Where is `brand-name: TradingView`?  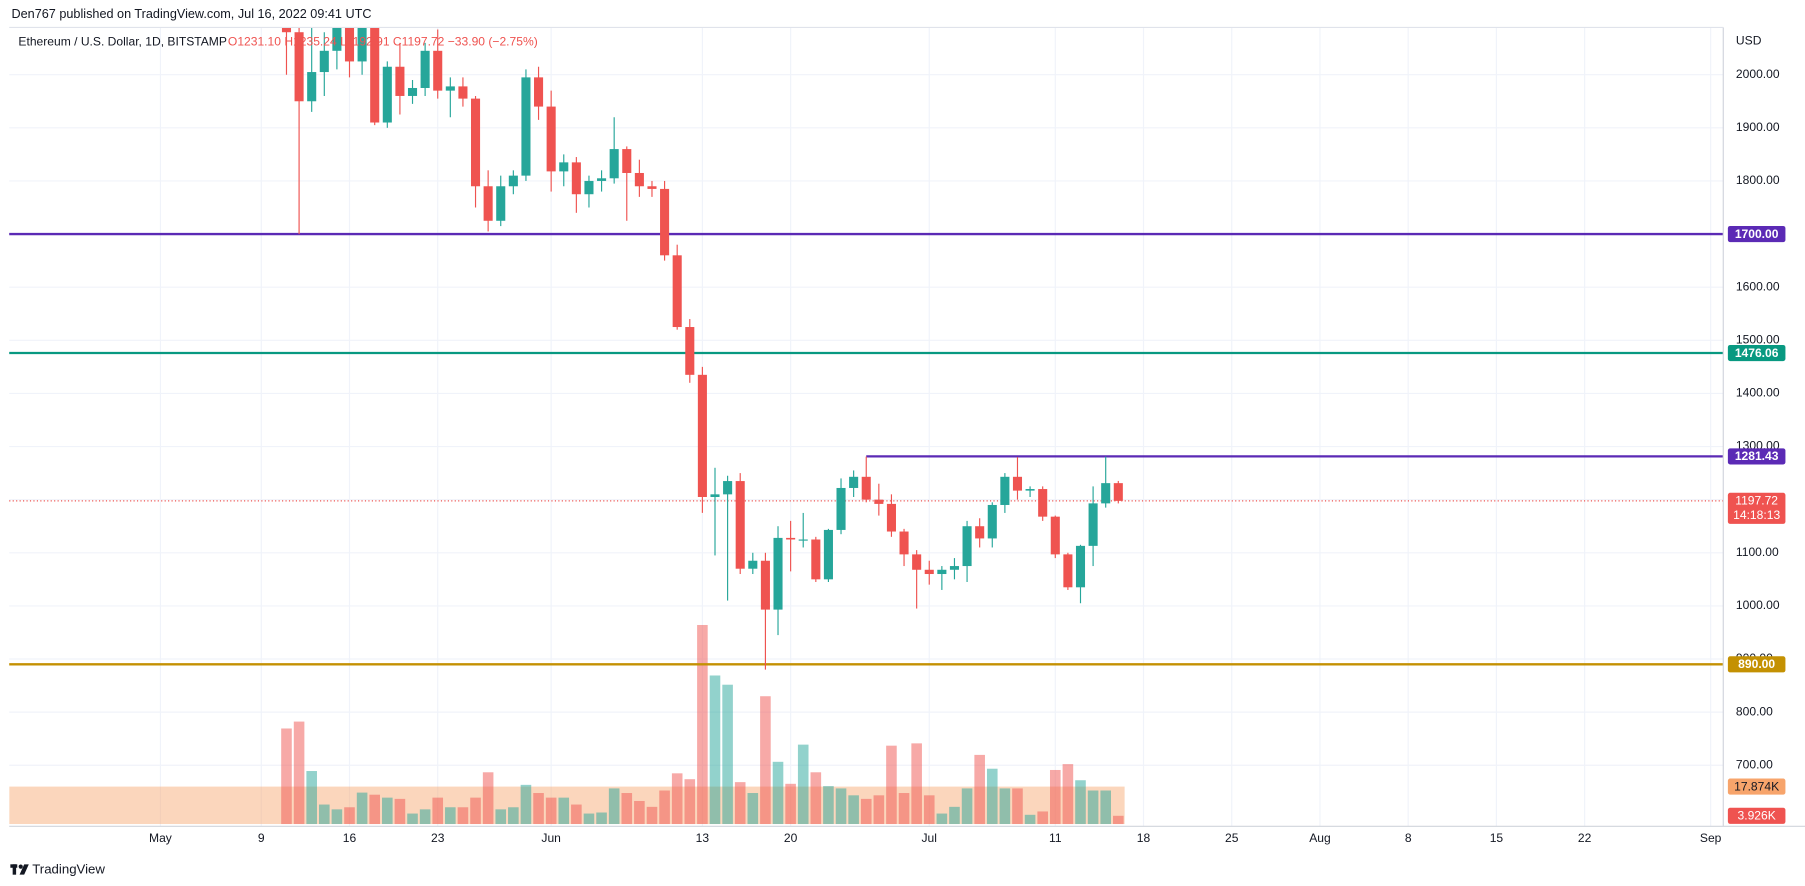
brand-name: TradingView is located at coordinates (68, 869).